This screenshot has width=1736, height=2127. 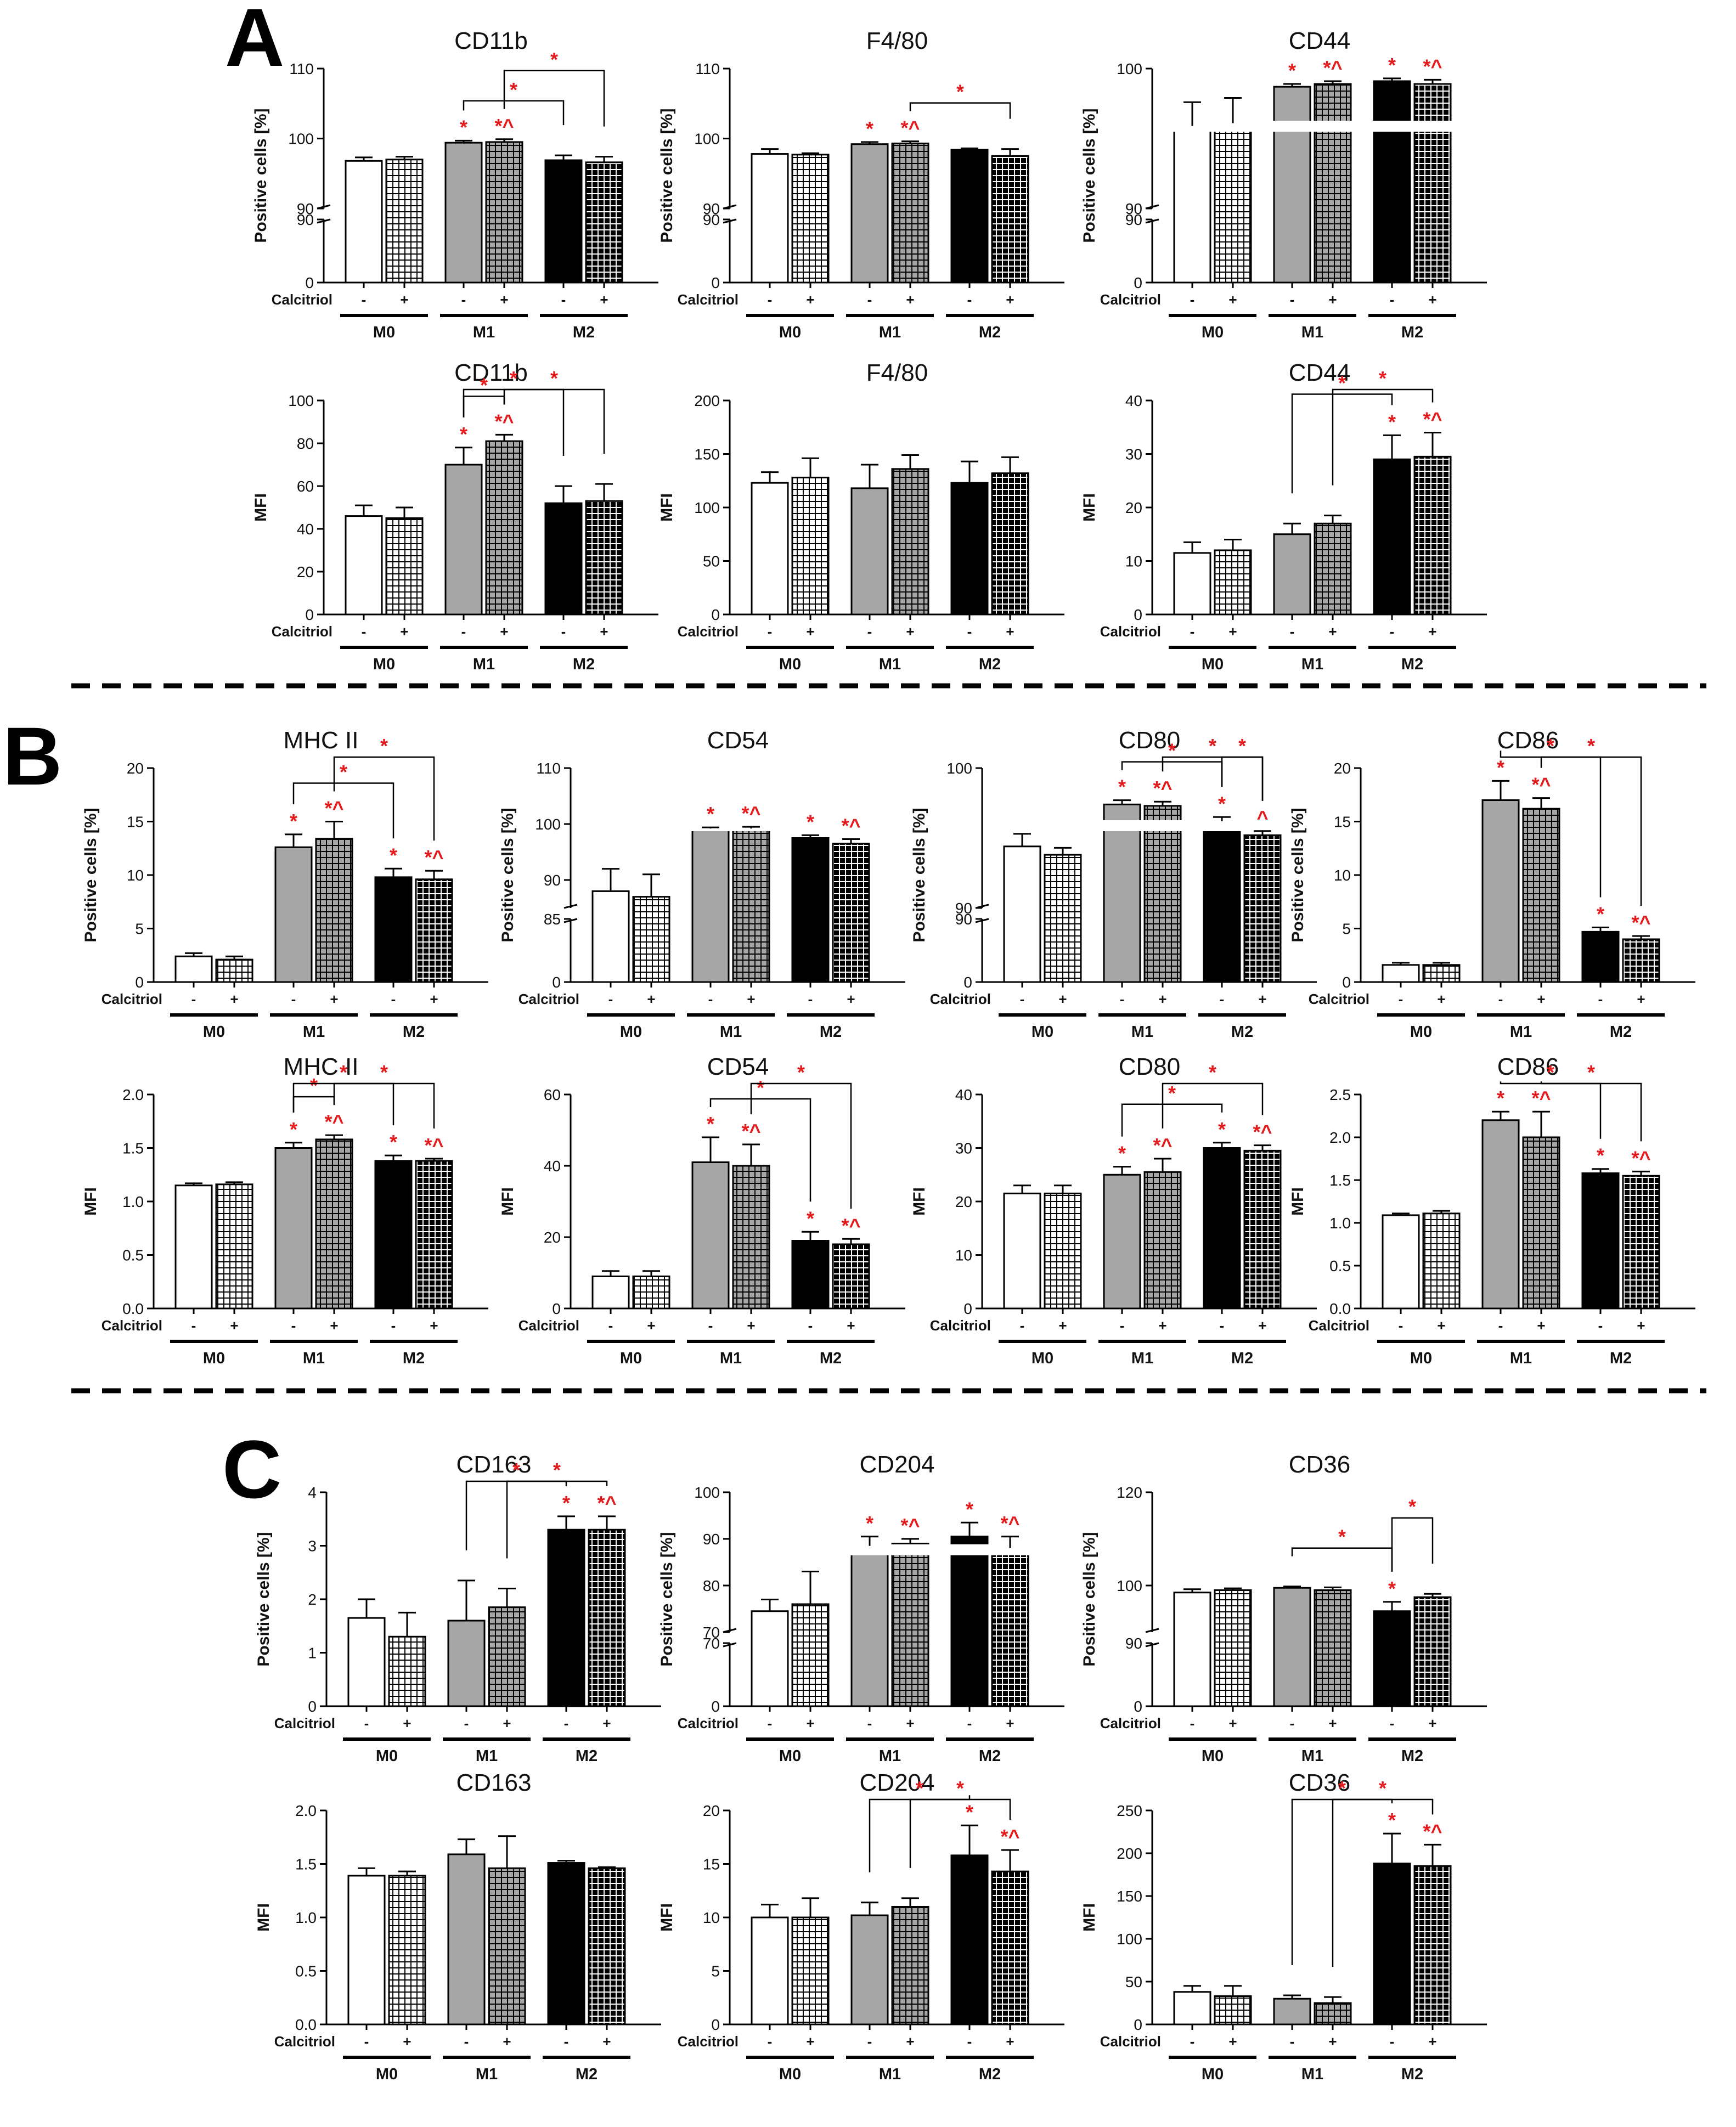 I want to click on y-tick-label: 1, so click(x=312, y=1654).